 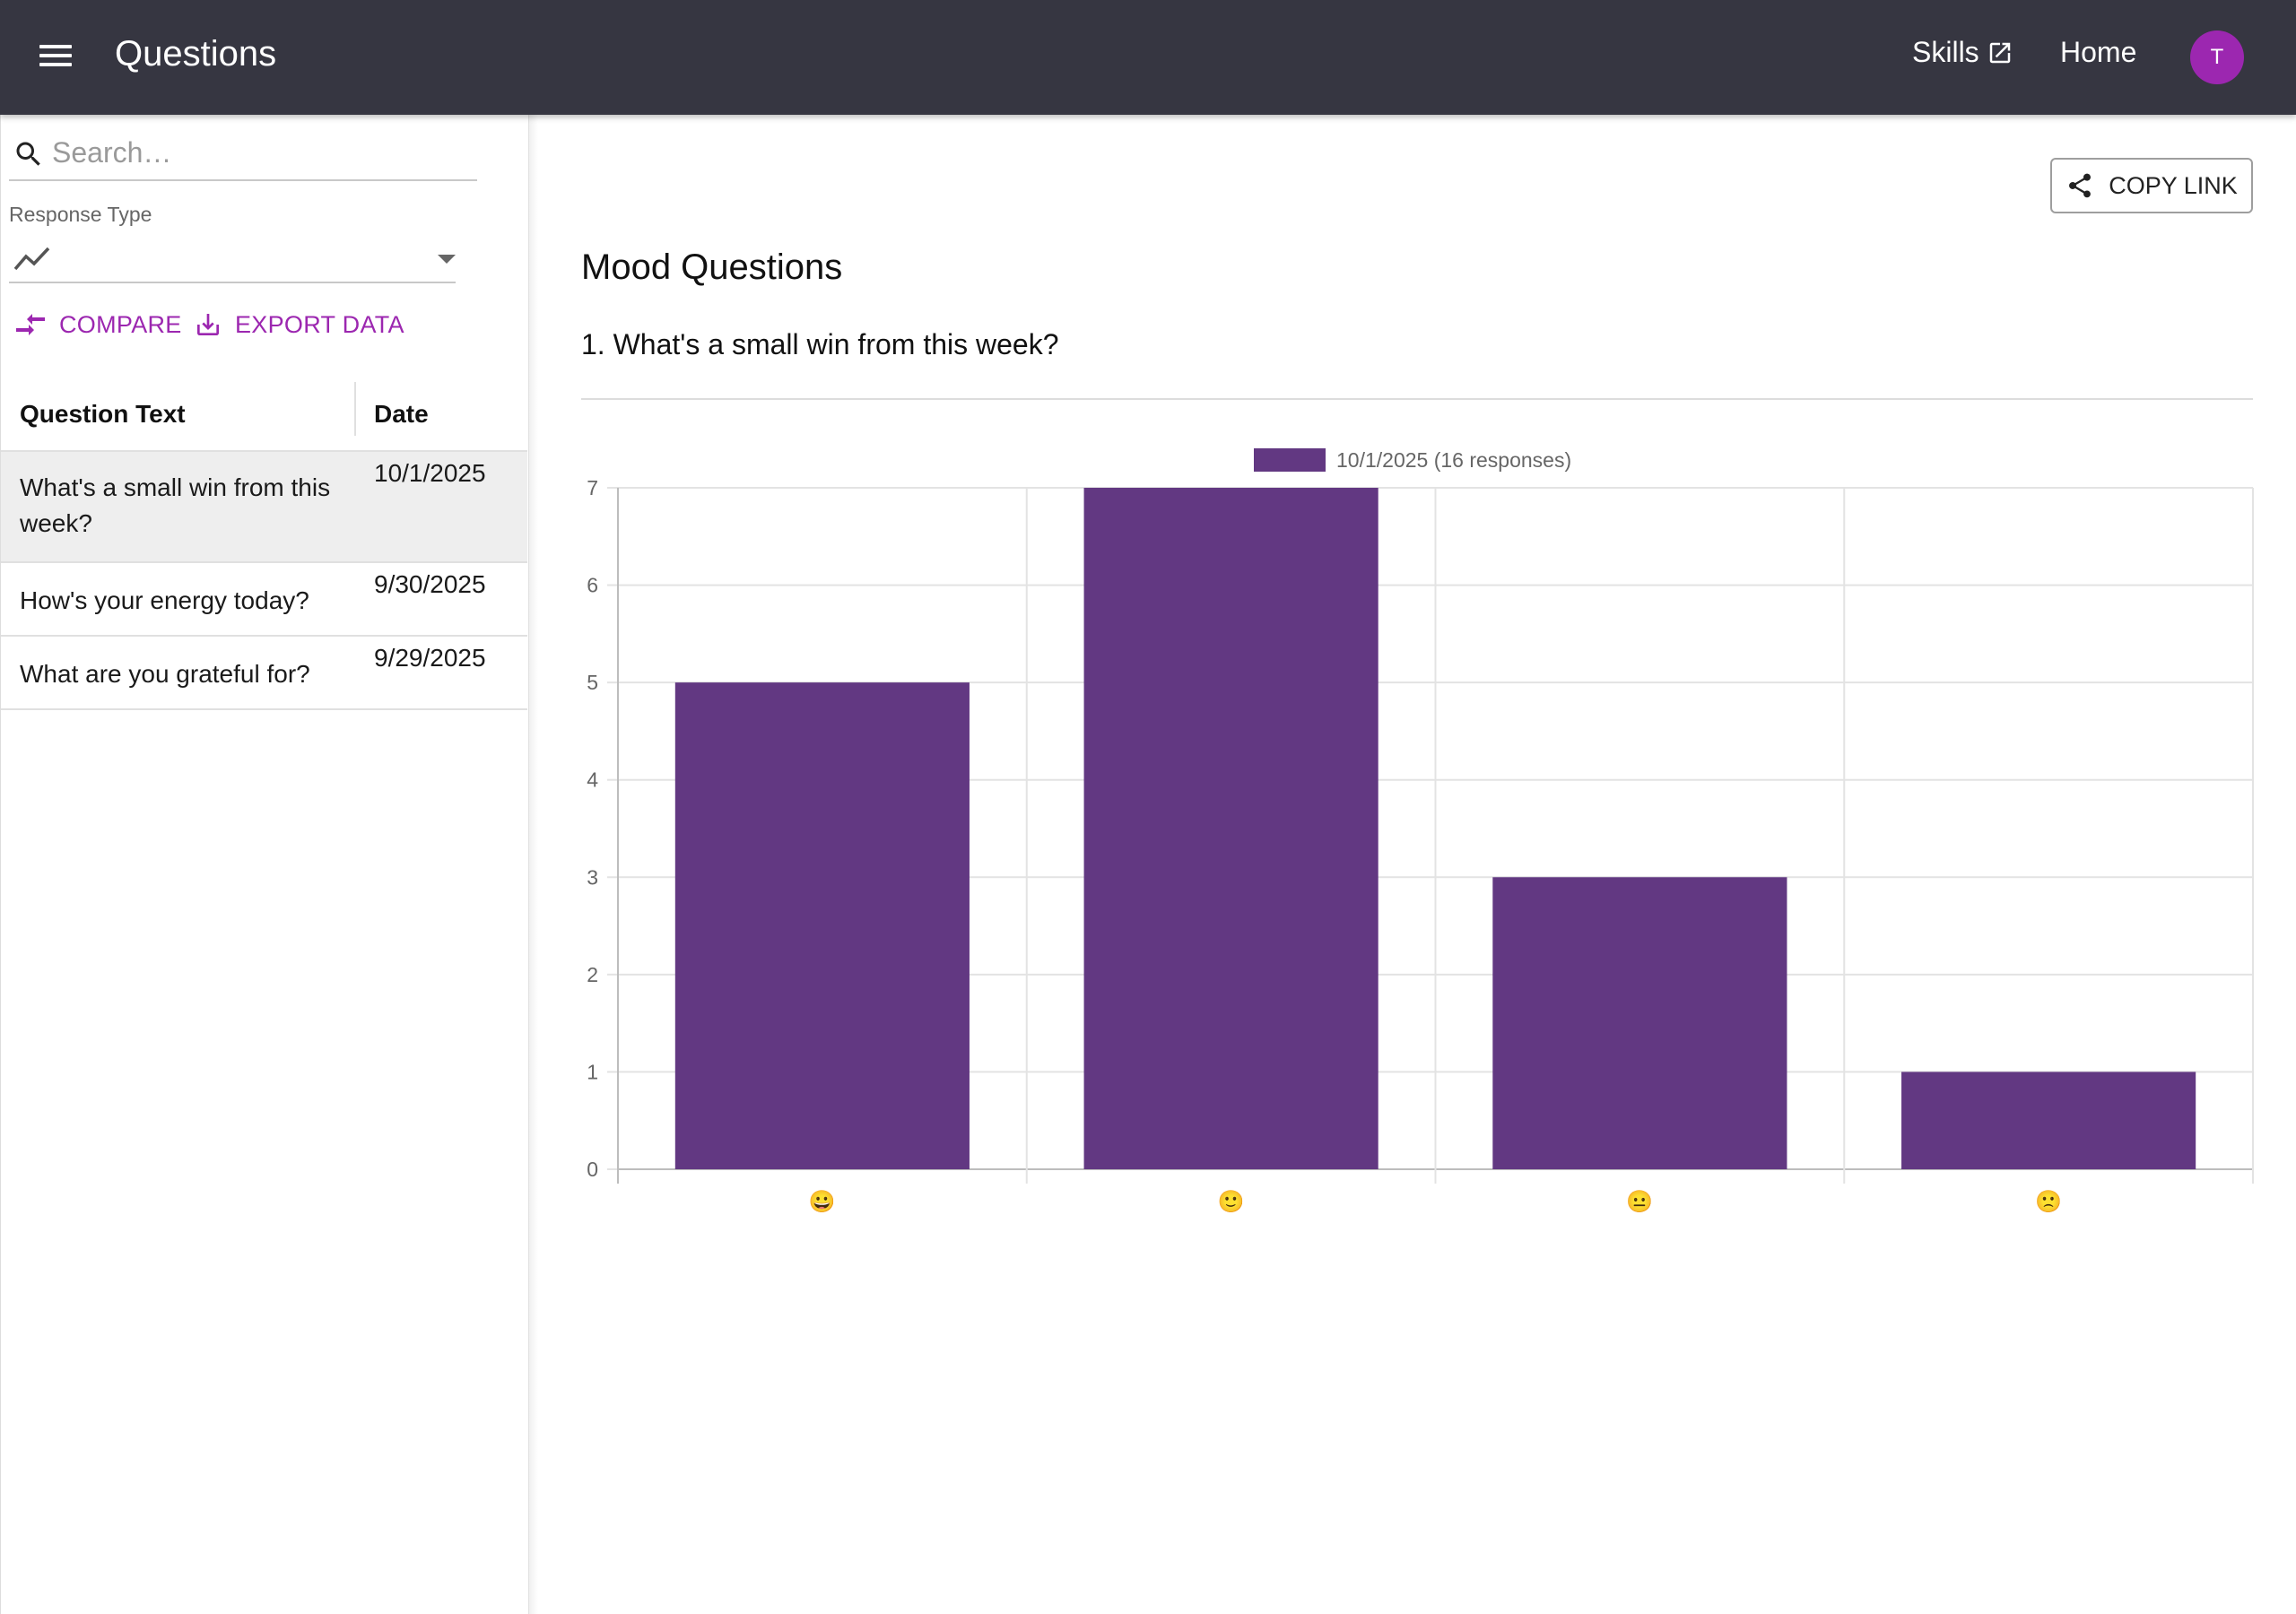 What do you see at coordinates (196, 54) in the screenshot?
I see `page-title: Questions` at bounding box center [196, 54].